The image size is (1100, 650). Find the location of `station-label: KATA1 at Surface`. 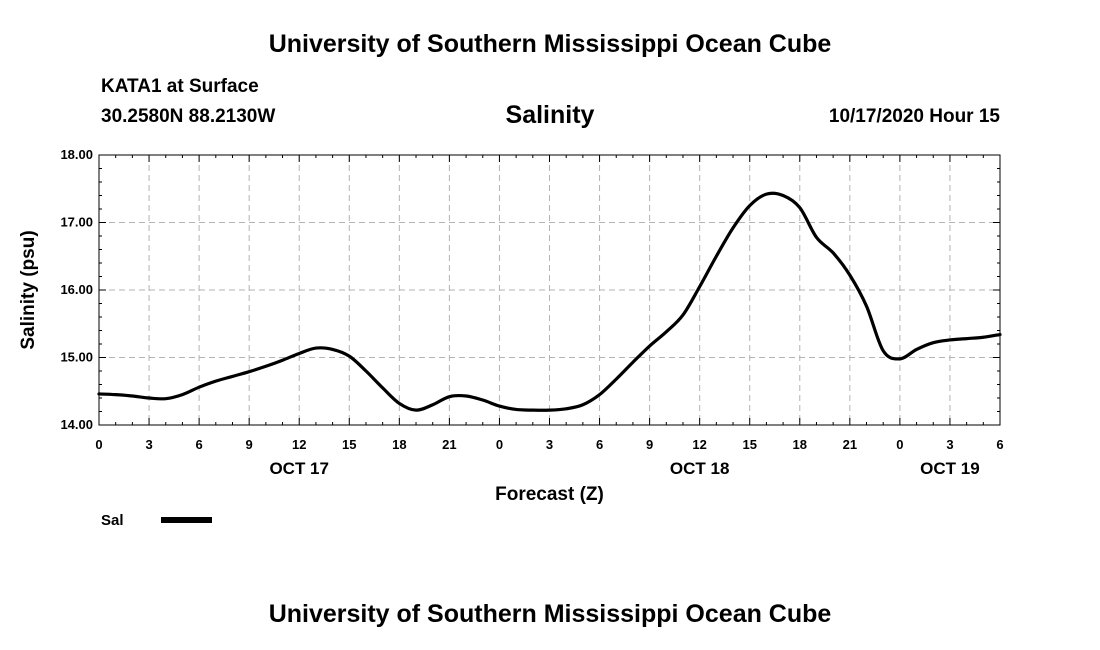

station-label: KATA1 at Surface is located at coordinates (180, 86).